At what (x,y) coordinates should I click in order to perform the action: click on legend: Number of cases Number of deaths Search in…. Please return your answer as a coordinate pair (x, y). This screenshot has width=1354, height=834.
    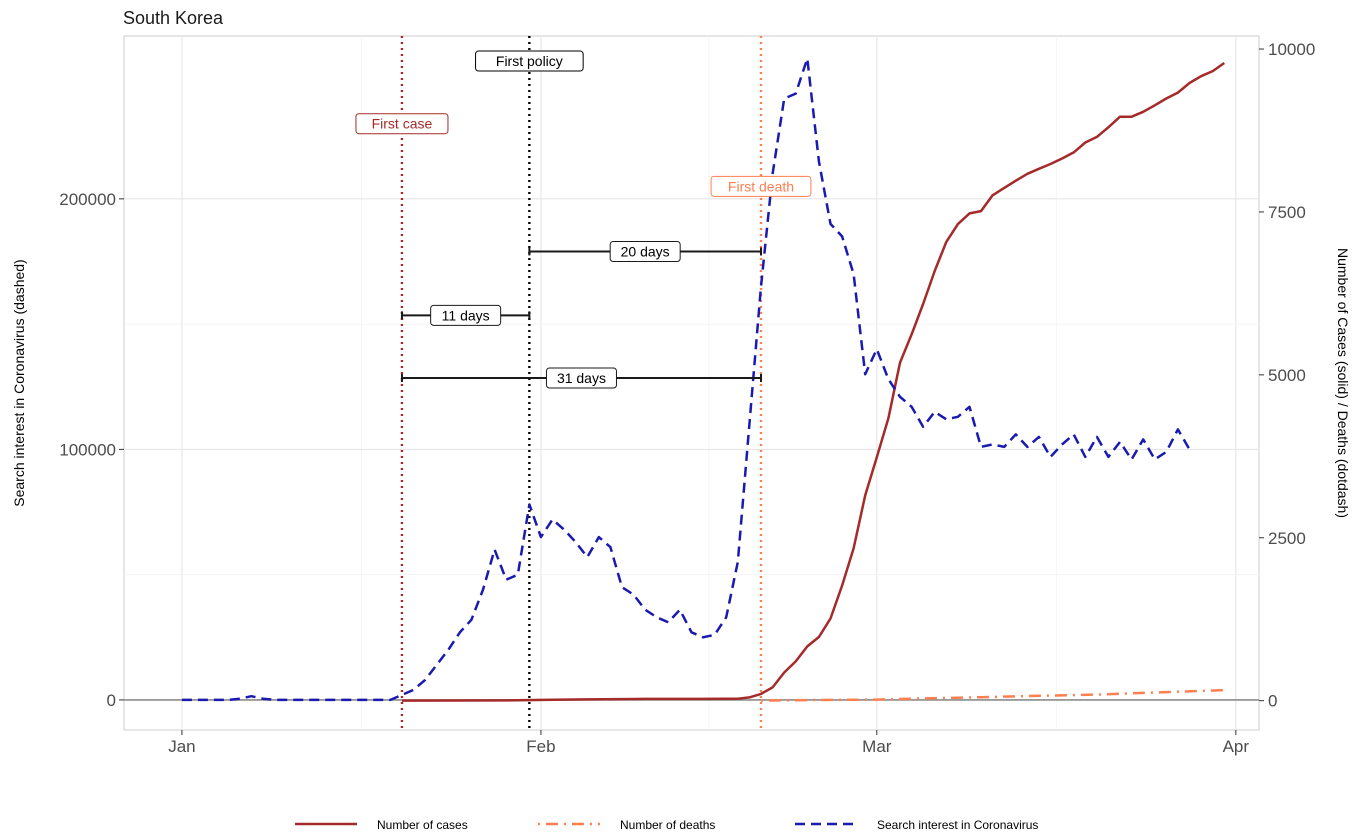
    Looking at the image, I should click on (666, 825).